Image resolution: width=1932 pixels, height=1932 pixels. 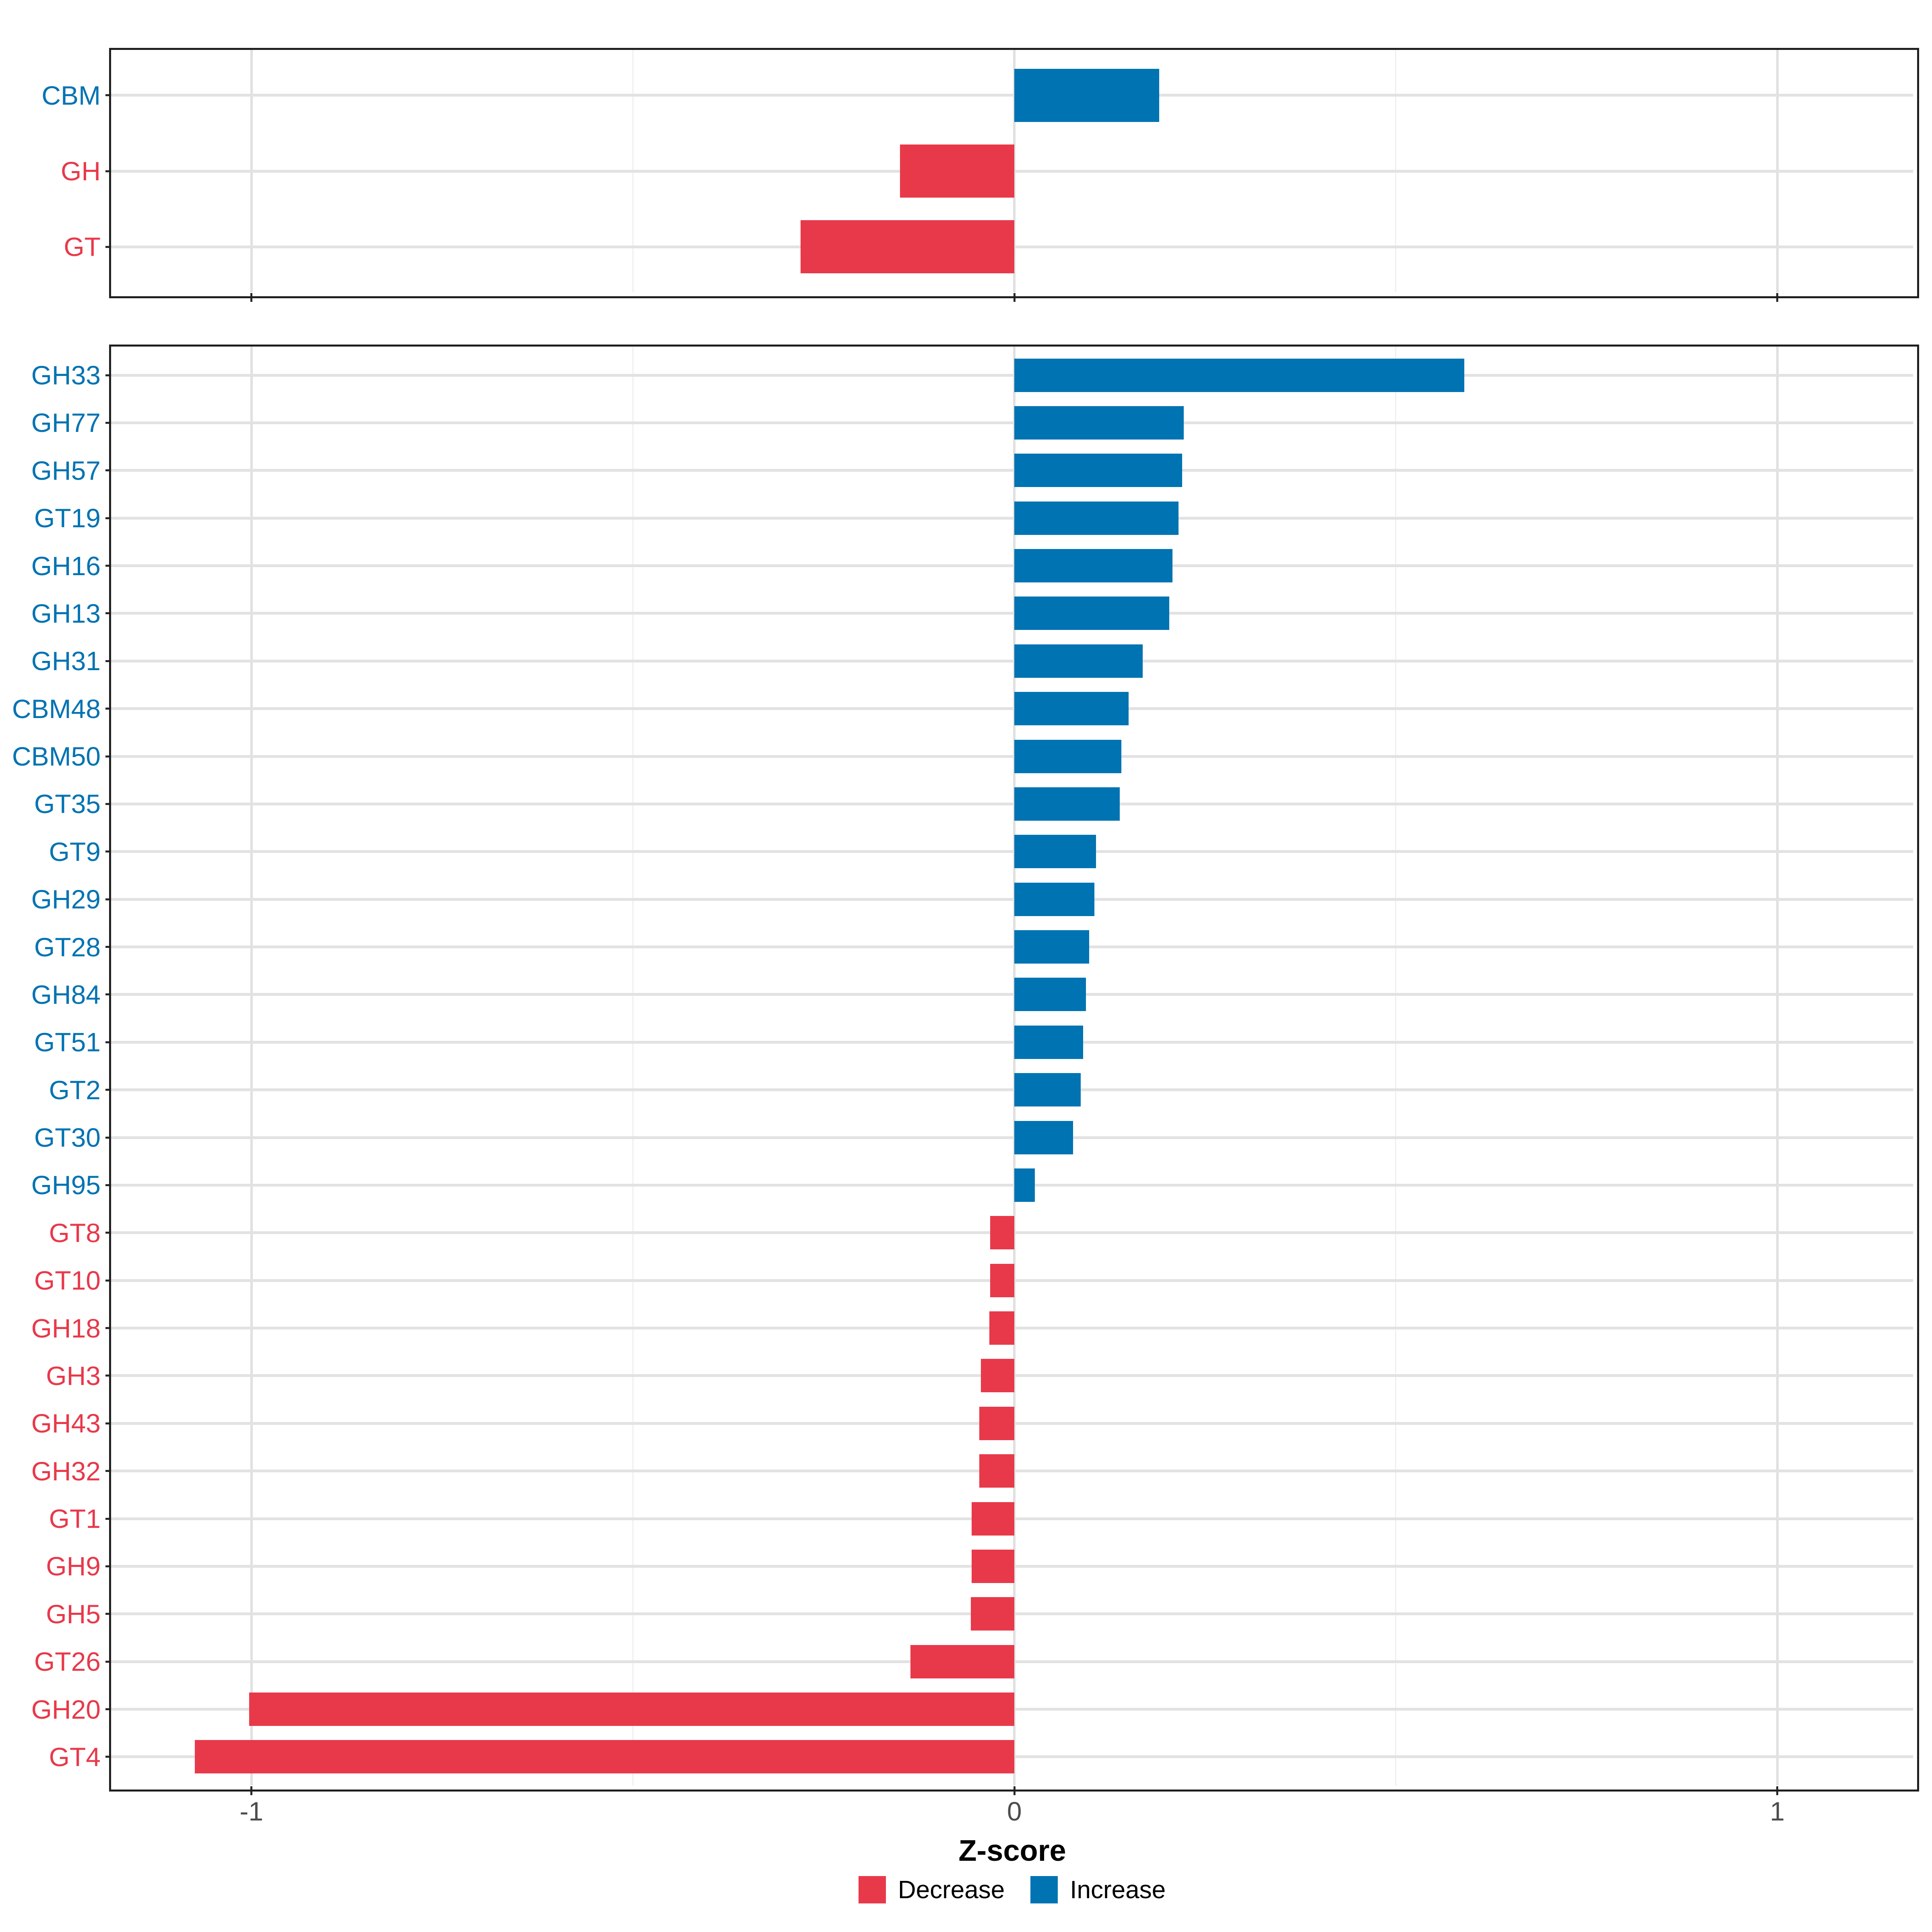 What do you see at coordinates (75, 1090) in the screenshot?
I see `y-label-GT2: GT2` at bounding box center [75, 1090].